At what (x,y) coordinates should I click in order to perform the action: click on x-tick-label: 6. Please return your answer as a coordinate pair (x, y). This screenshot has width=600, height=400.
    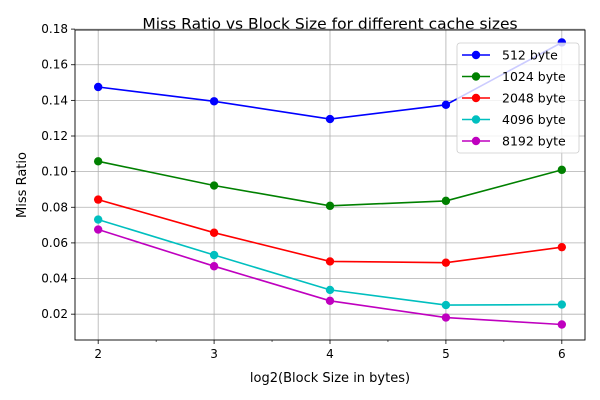
    Looking at the image, I should click on (562, 354).